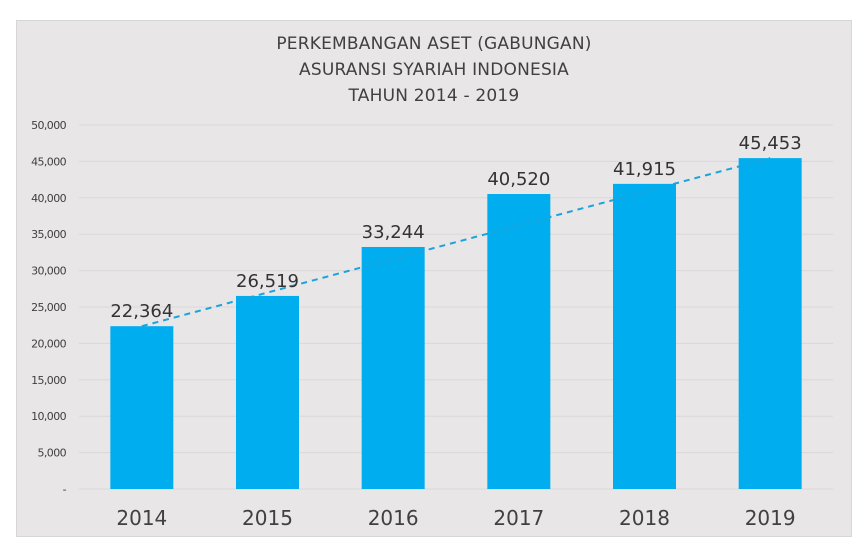 The height and width of the screenshot is (558, 868). I want to click on data-label: 22,364, so click(141, 311).